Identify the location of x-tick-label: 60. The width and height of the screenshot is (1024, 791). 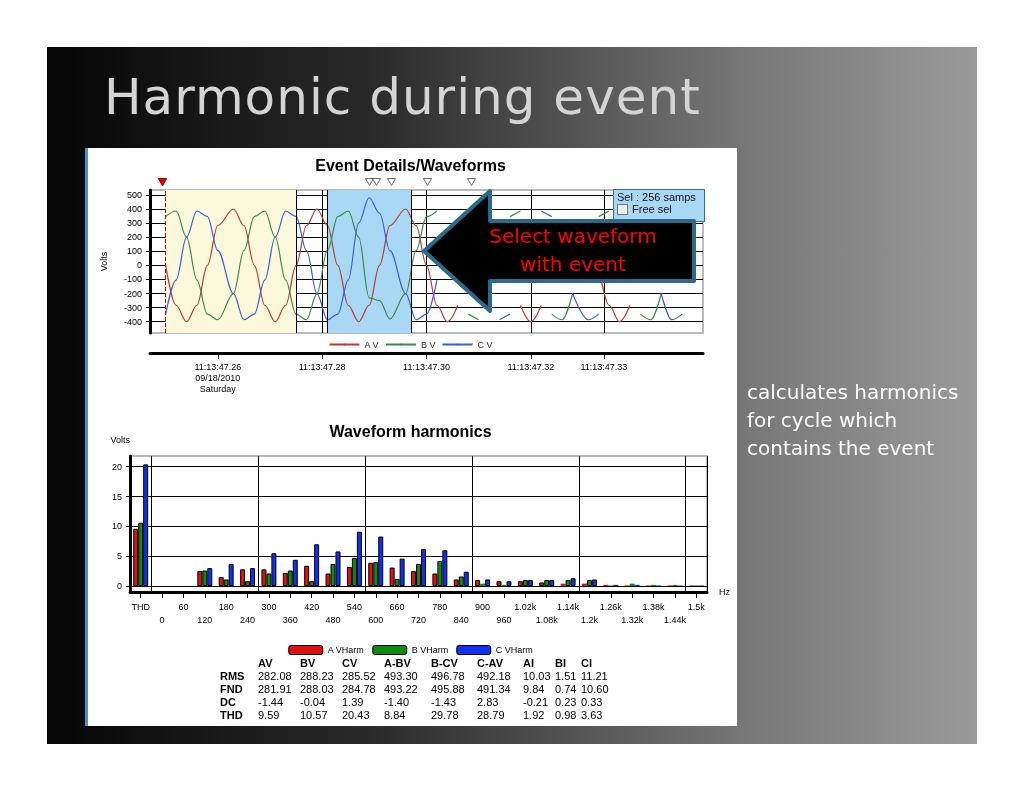
(183, 606).